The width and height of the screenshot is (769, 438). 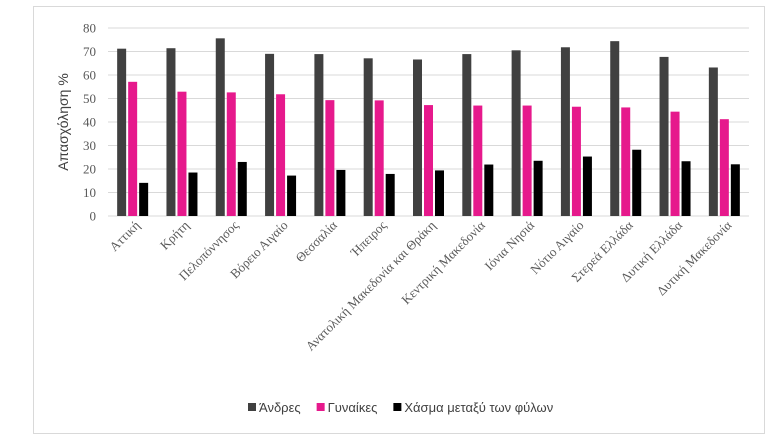 I want to click on y-tick-label: 30, so click(x=89, y=145).